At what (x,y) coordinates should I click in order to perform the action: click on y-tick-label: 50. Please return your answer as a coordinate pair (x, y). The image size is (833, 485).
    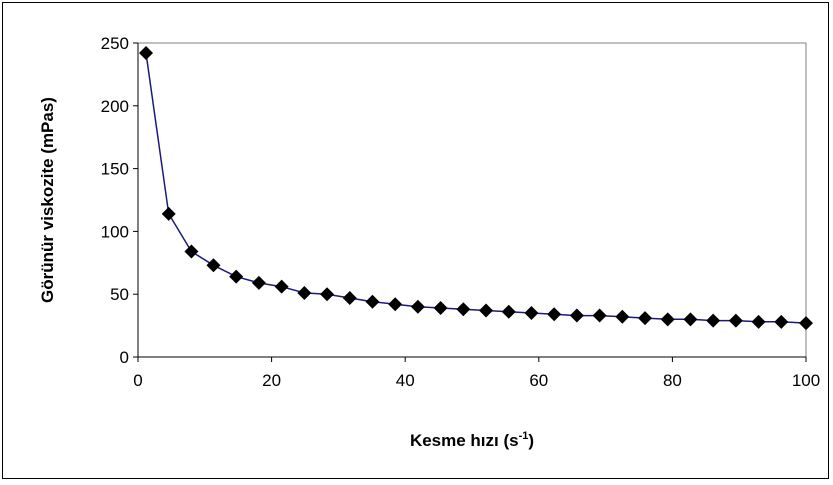
    Looking at the image, I should click on (119, 294).